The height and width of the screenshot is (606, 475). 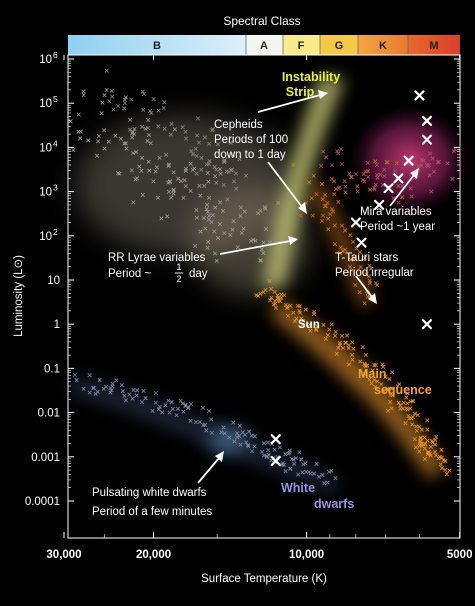 What do you see at coordinates (45, 458) in the screenshot?
I see `y-tick-label: 0.001` at bounding box center [45, 458].